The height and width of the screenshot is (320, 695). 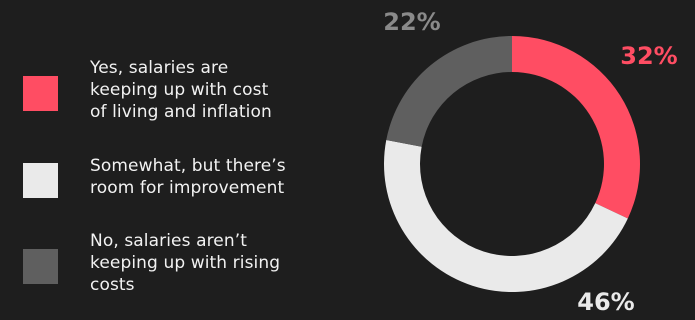 What do you see at coordinates (179, 90) in the screenshot?
I see `legend-label-yes-line-2: keeping up with cost` at bounding box center [179, 90].